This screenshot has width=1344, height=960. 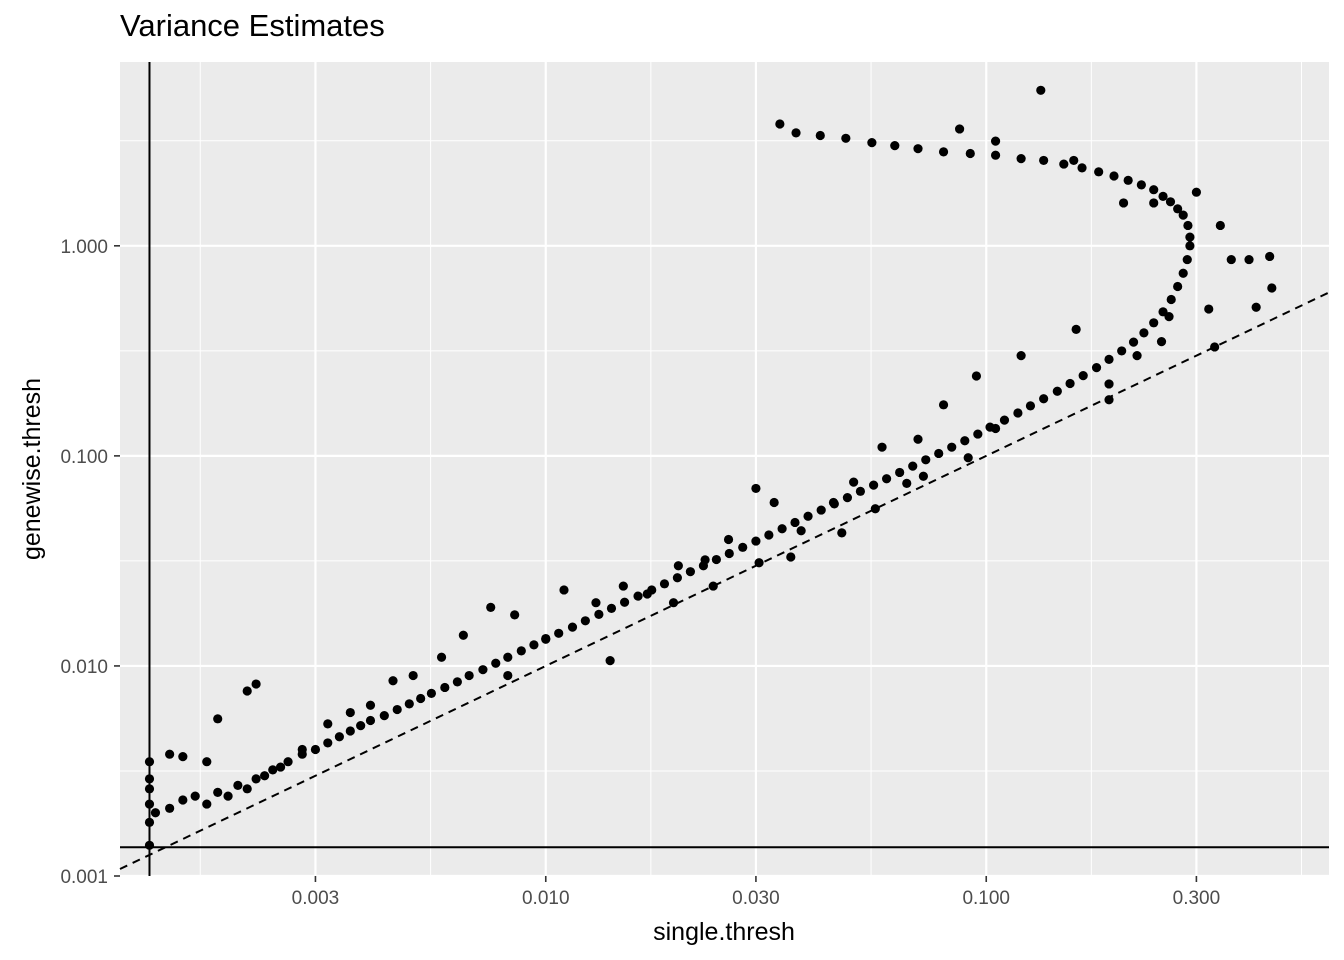 What do you see at coordinates (756, 898) in the screenshot?
I see `x-tick-label: 0.030` at bounding box center [756, 898].